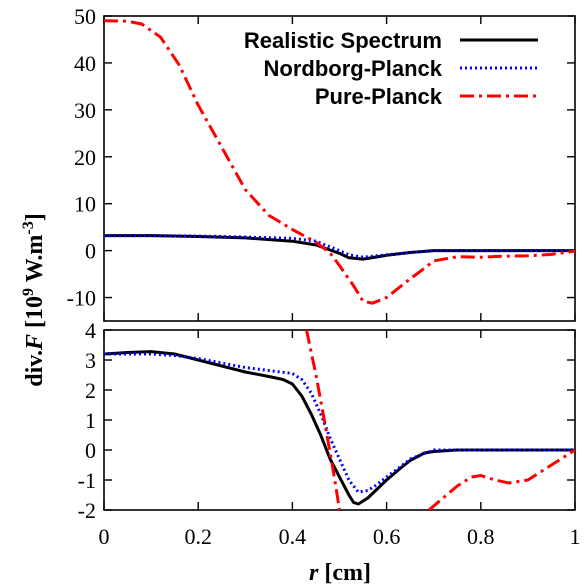 This screenshot has height=588, width=584. Describe the element at coordinates (575, 536) in the screenshot. I see `x-tick-label: 1` at that location.